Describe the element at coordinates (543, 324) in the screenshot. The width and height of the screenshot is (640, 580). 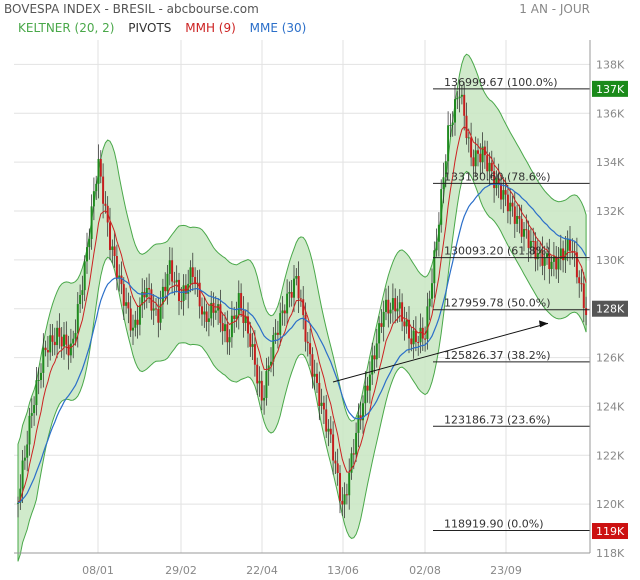
I see `trend-arrowhead` at that location.